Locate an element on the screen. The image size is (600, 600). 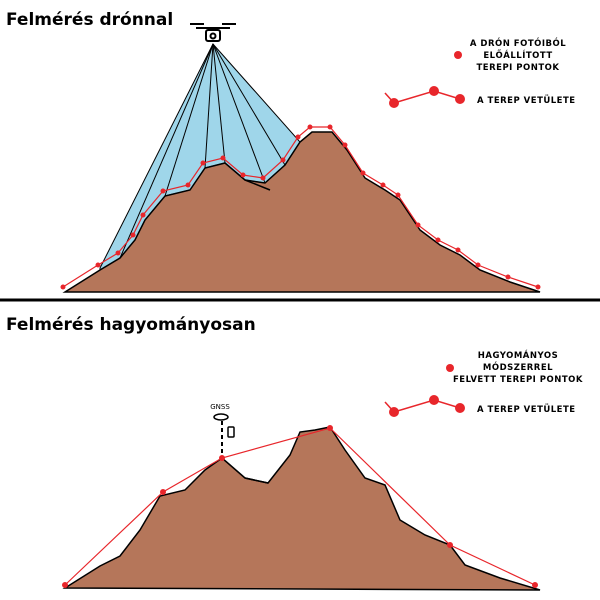
legend-label: A DRÓN FOTÓIBÓL is located at coordinates (518, 43).